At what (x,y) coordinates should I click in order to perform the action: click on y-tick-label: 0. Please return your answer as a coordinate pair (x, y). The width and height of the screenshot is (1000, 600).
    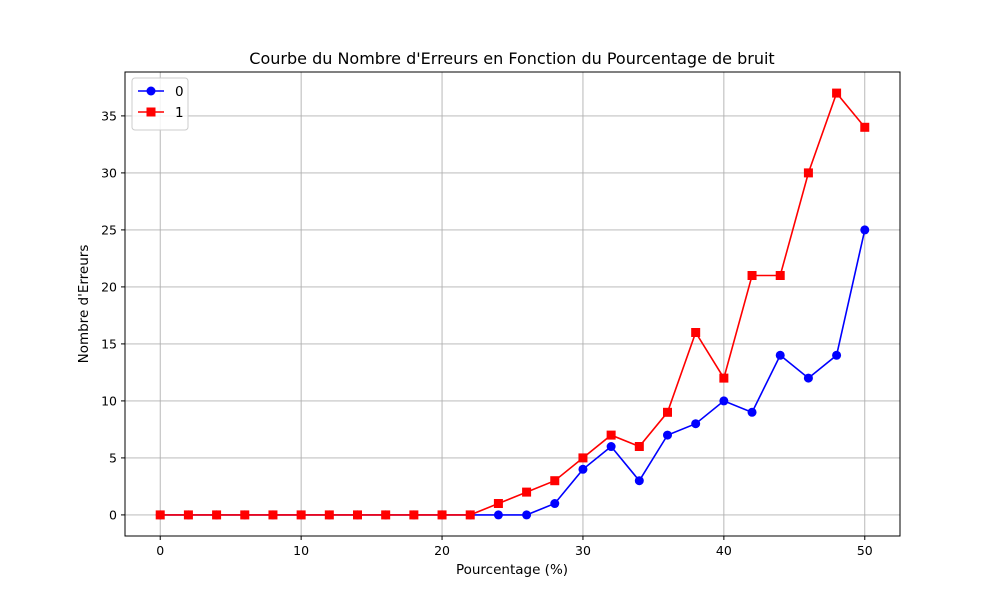
    Looking at the image, I should click on (113, 514).